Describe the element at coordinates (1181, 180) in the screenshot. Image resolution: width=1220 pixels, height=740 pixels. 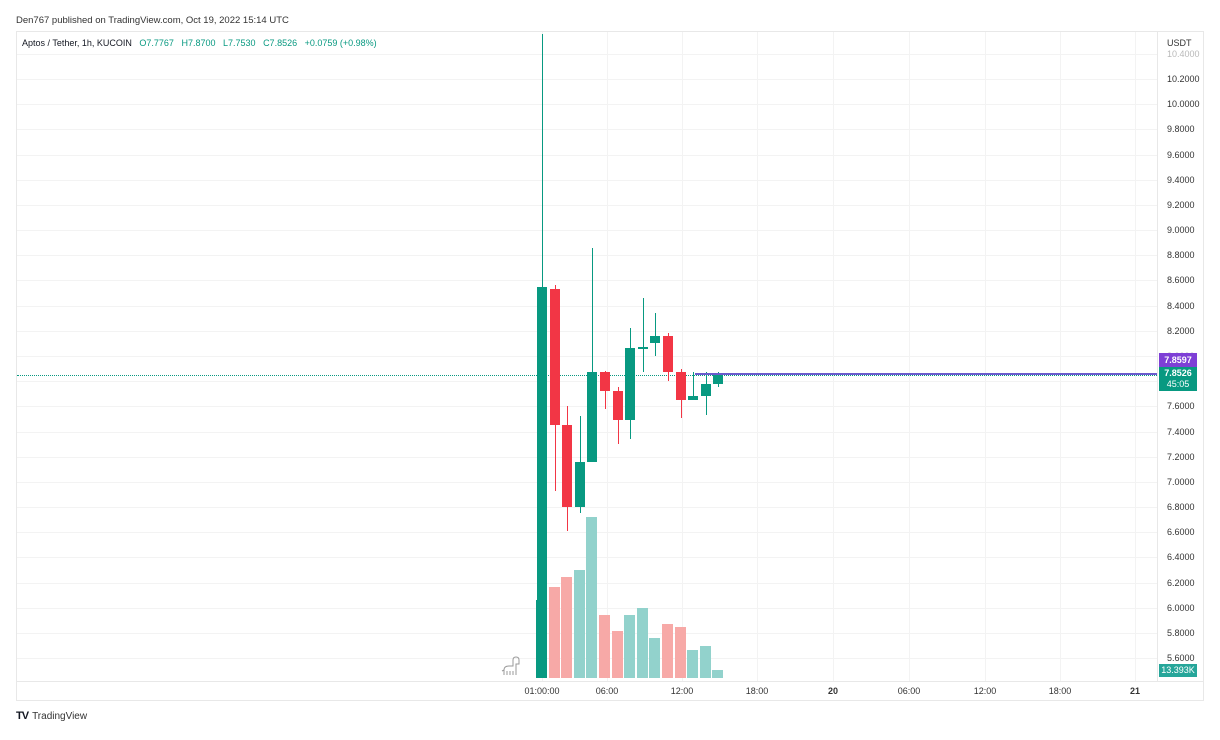
I see `price-tick-label: 9.4000` at that location.